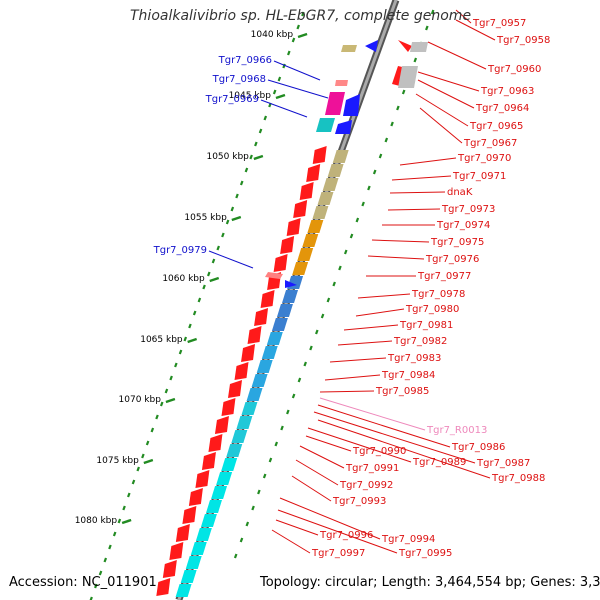 Image resolution: width=600 pixels, height=600 pixels. I want to click on gene-label: Tgr7_0963, so click(507, 91).